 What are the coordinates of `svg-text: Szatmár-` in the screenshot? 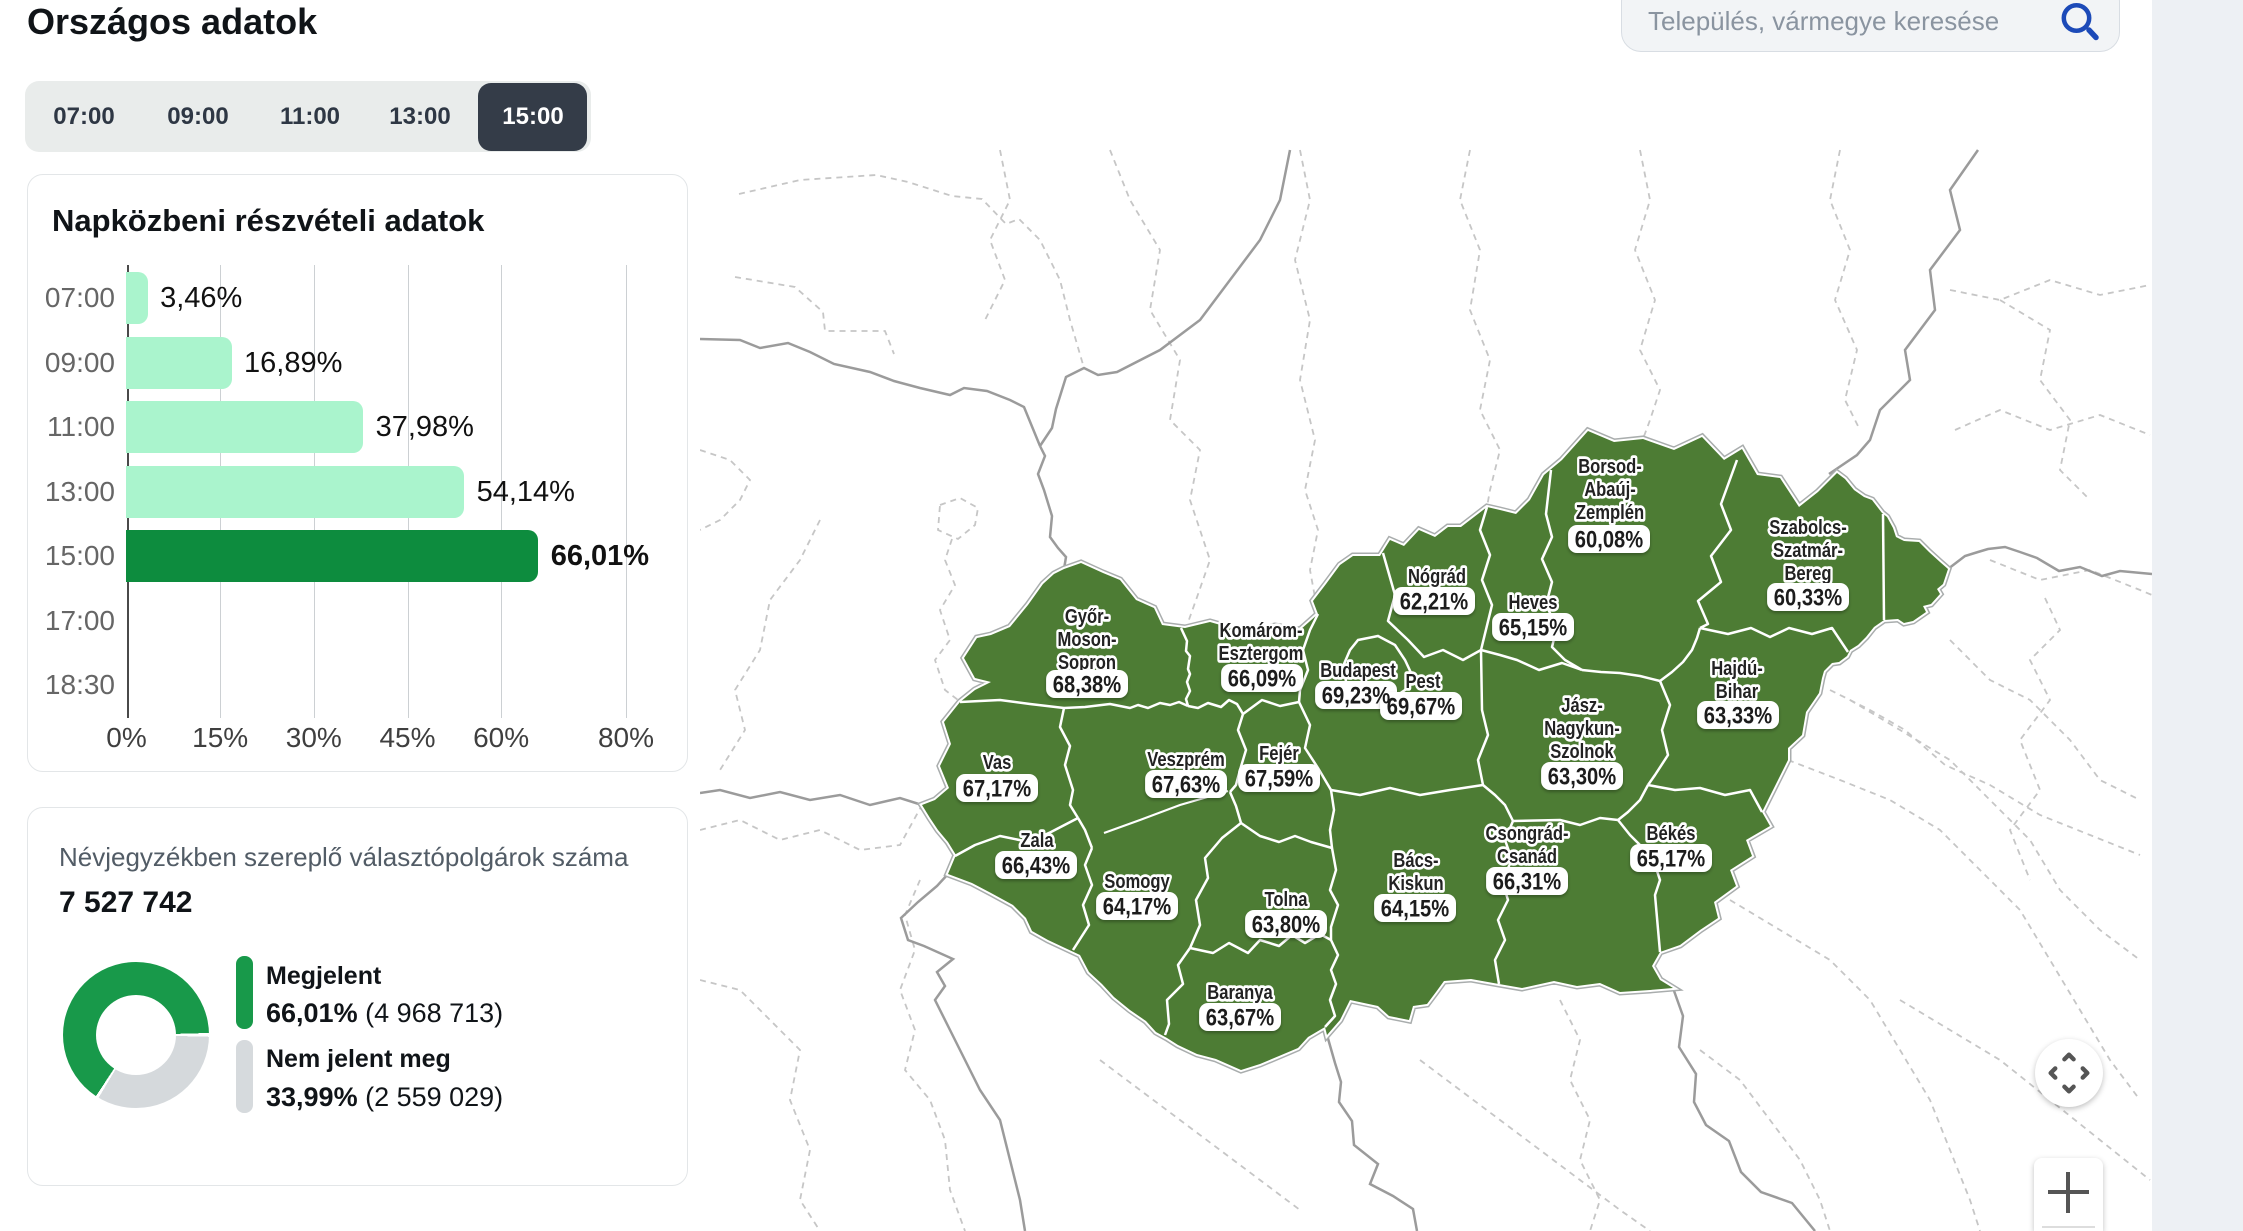 It's located at (1808, 551).